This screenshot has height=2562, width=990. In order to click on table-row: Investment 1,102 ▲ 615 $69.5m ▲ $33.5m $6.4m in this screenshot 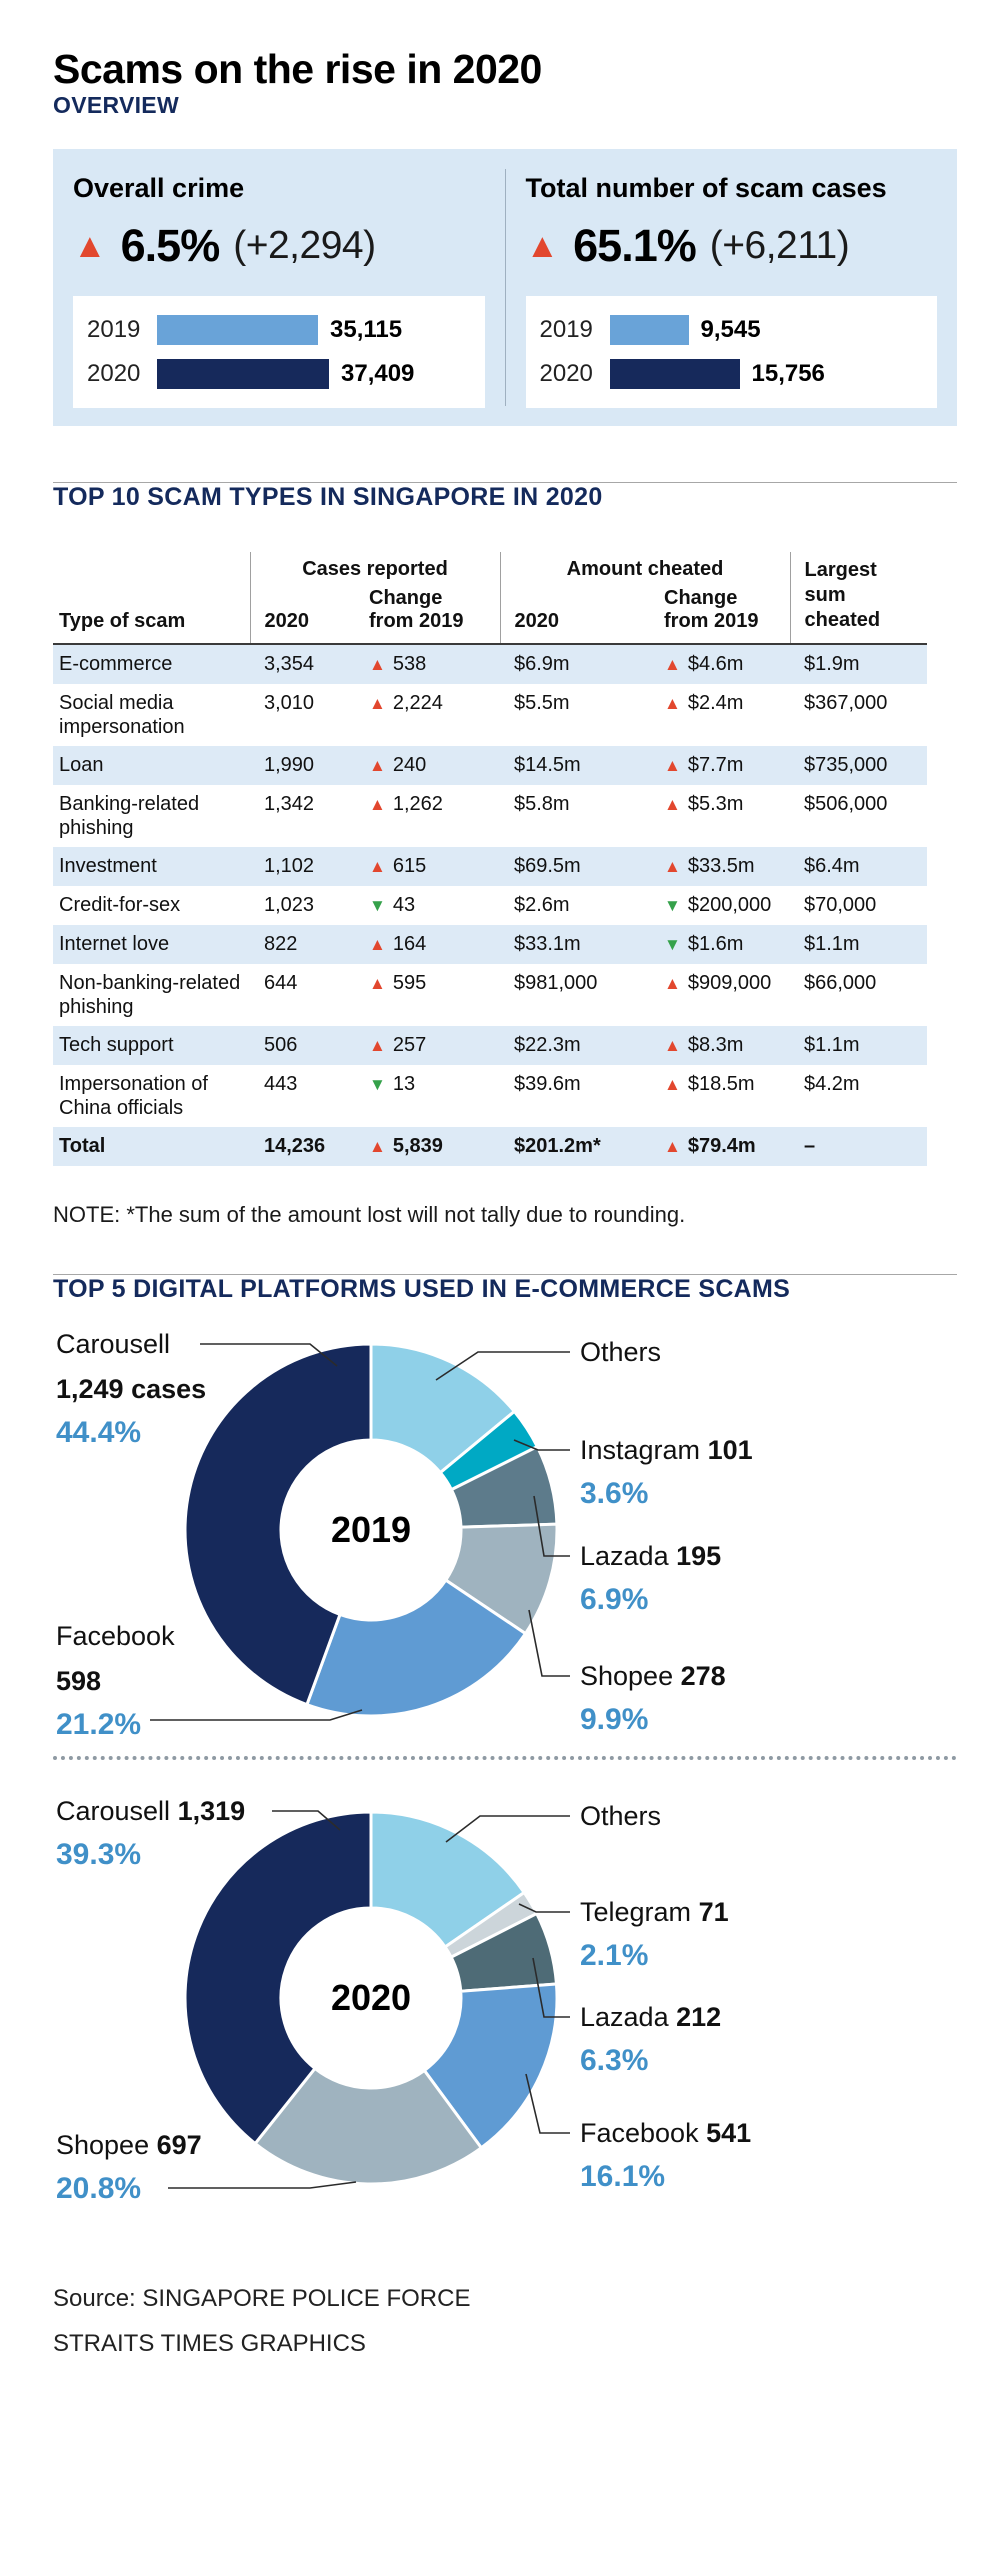, I will do `click(490, 866)`.